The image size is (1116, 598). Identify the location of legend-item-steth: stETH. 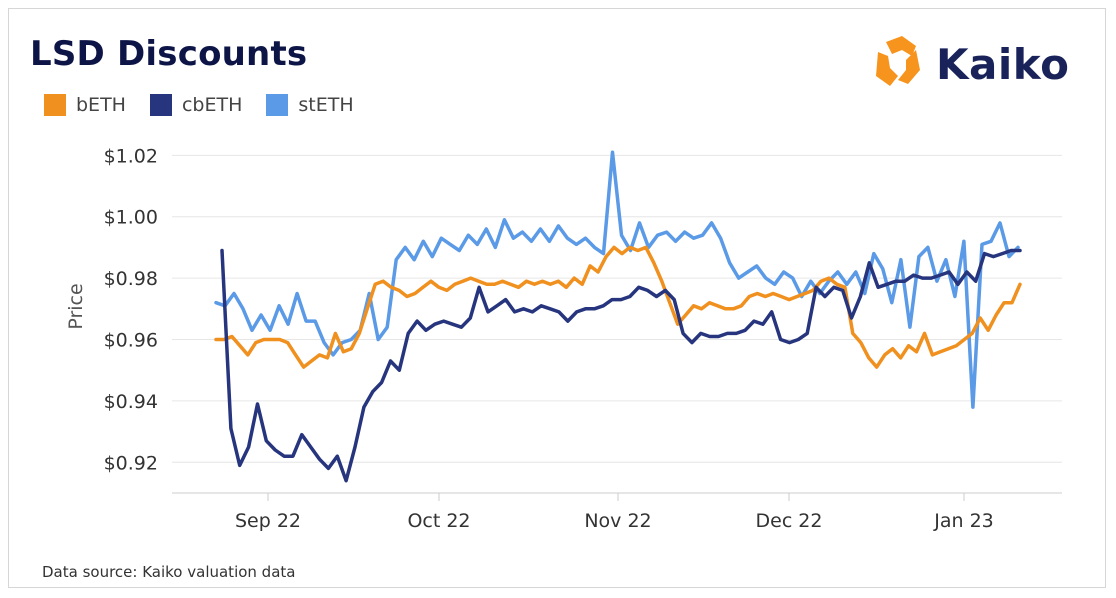
(310, 105).